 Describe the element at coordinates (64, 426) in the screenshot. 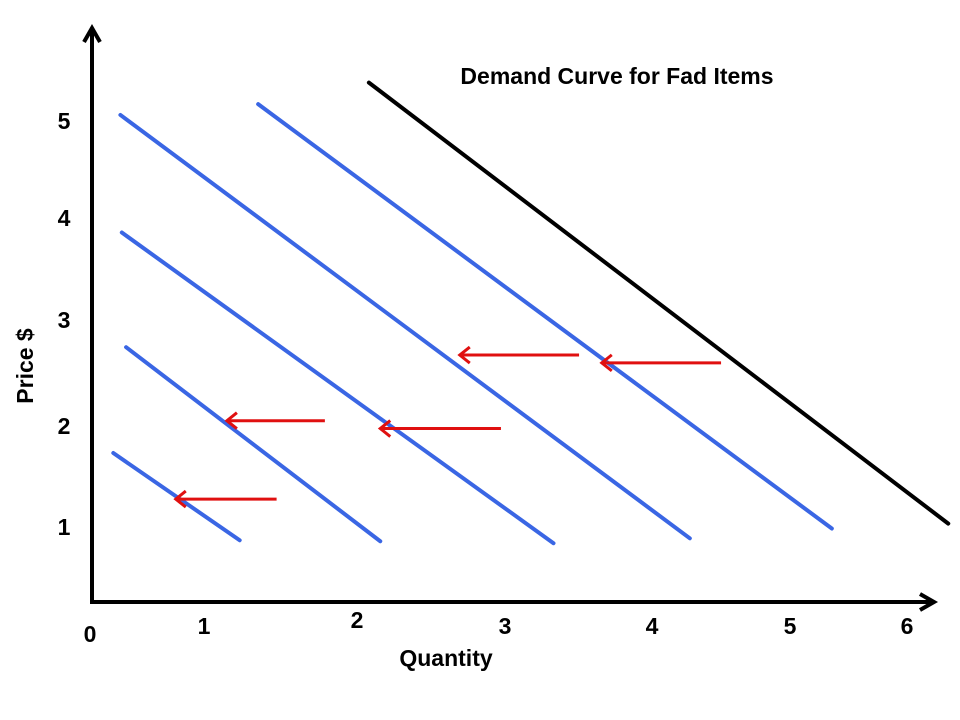

I see `y-tick-label: 2` at that location.